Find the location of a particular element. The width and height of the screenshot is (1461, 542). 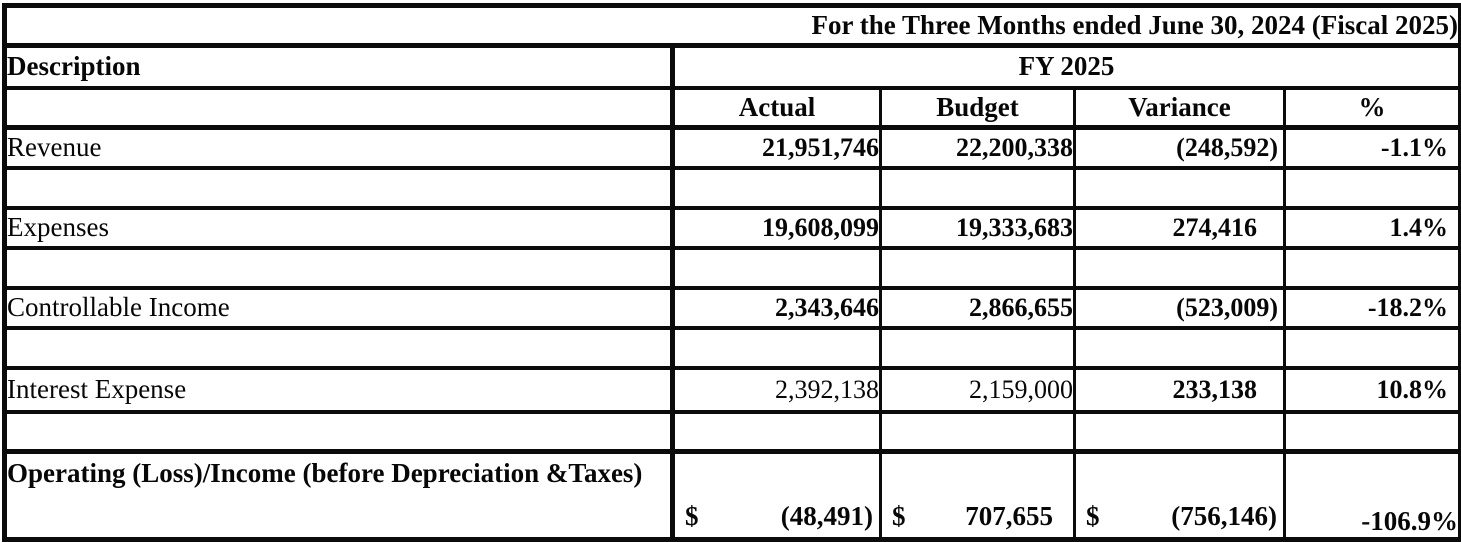

summary-budget-value: 707,655 is located at coordinates (1009, 516).